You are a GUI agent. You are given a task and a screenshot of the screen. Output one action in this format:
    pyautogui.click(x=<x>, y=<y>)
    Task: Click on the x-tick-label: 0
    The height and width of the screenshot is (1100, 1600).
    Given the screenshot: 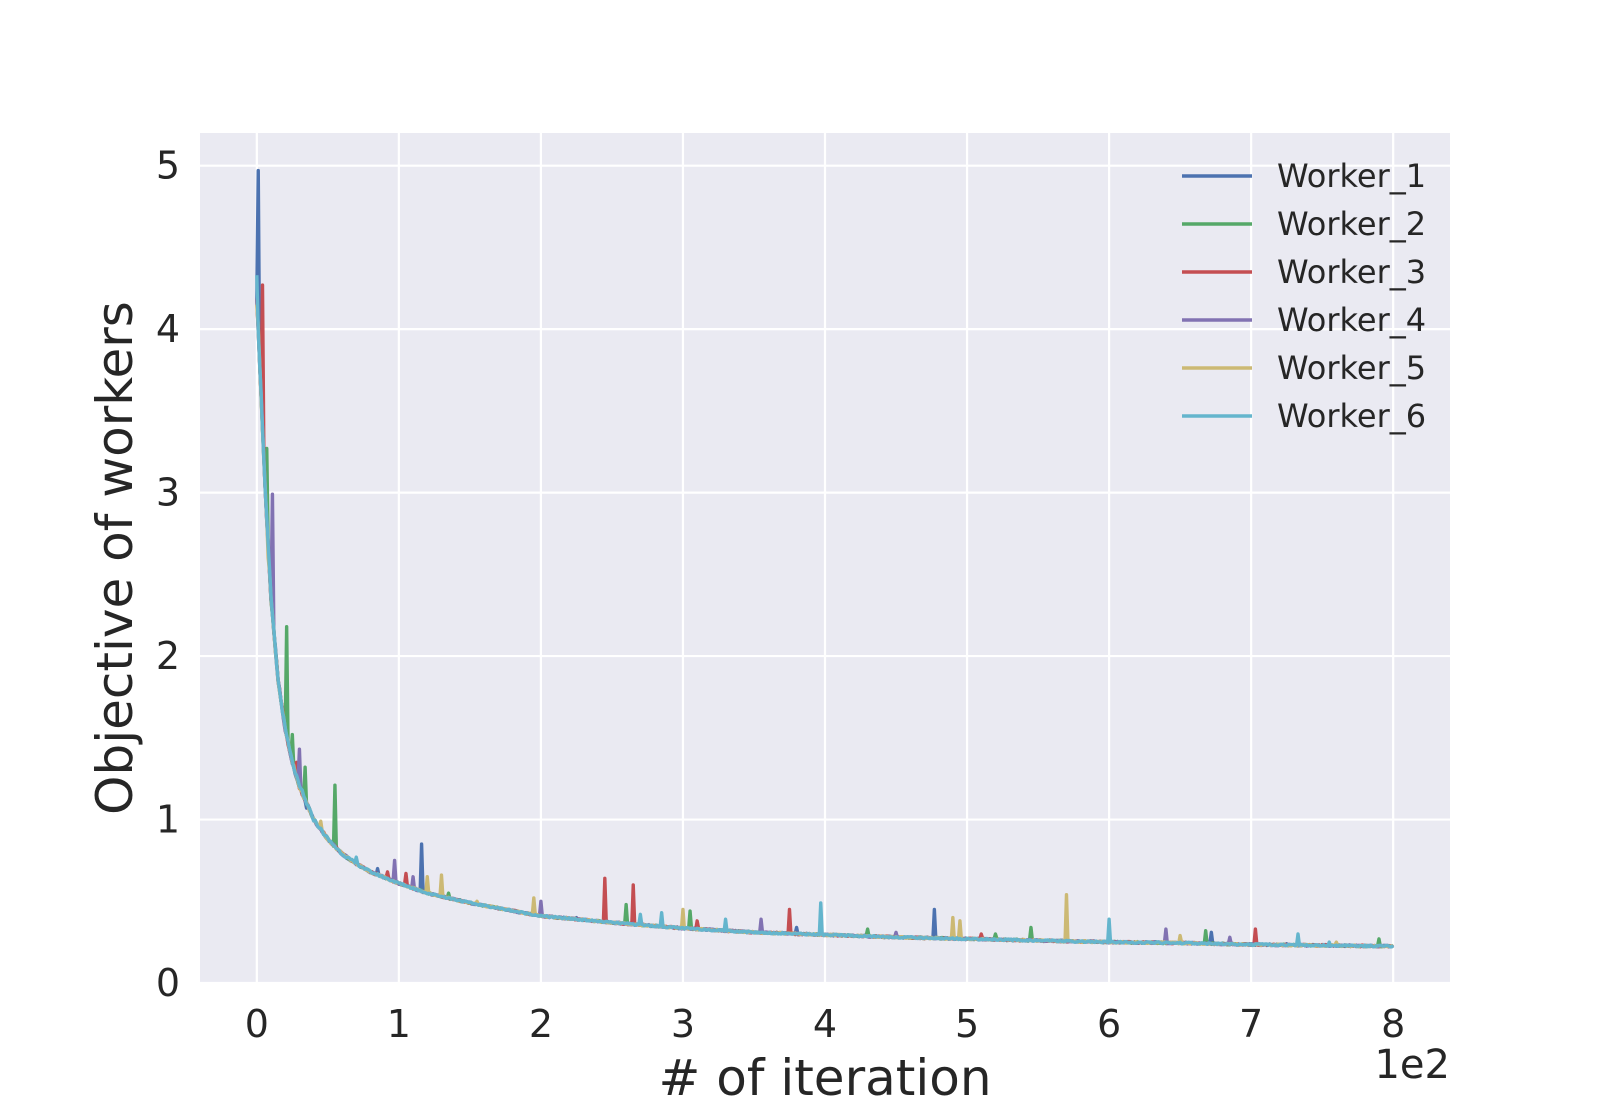 What is the action you would take?
    pyautogui.click(x=257, y=1024)
    